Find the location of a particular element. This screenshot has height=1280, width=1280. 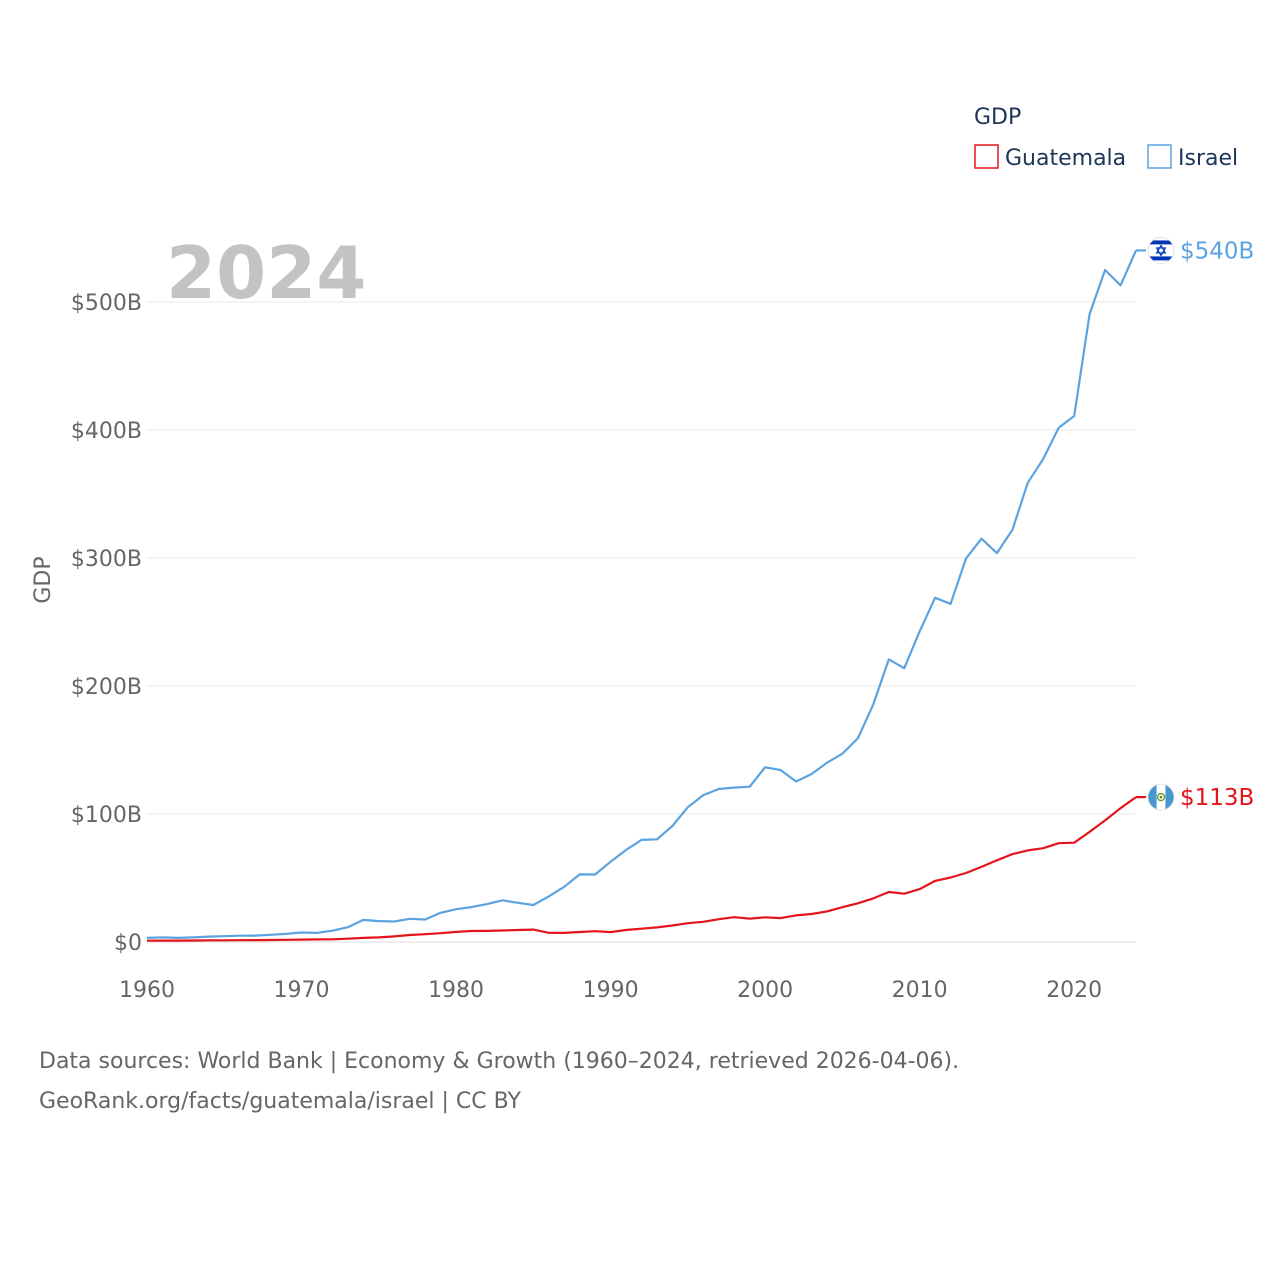

legend-item-guatemala: Guatemala is located at coordinates (1050, 157).